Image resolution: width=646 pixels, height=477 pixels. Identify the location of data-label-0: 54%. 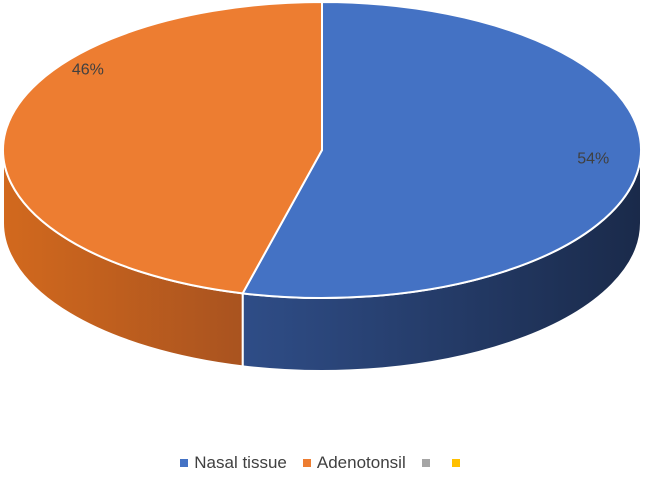
(593, 158).